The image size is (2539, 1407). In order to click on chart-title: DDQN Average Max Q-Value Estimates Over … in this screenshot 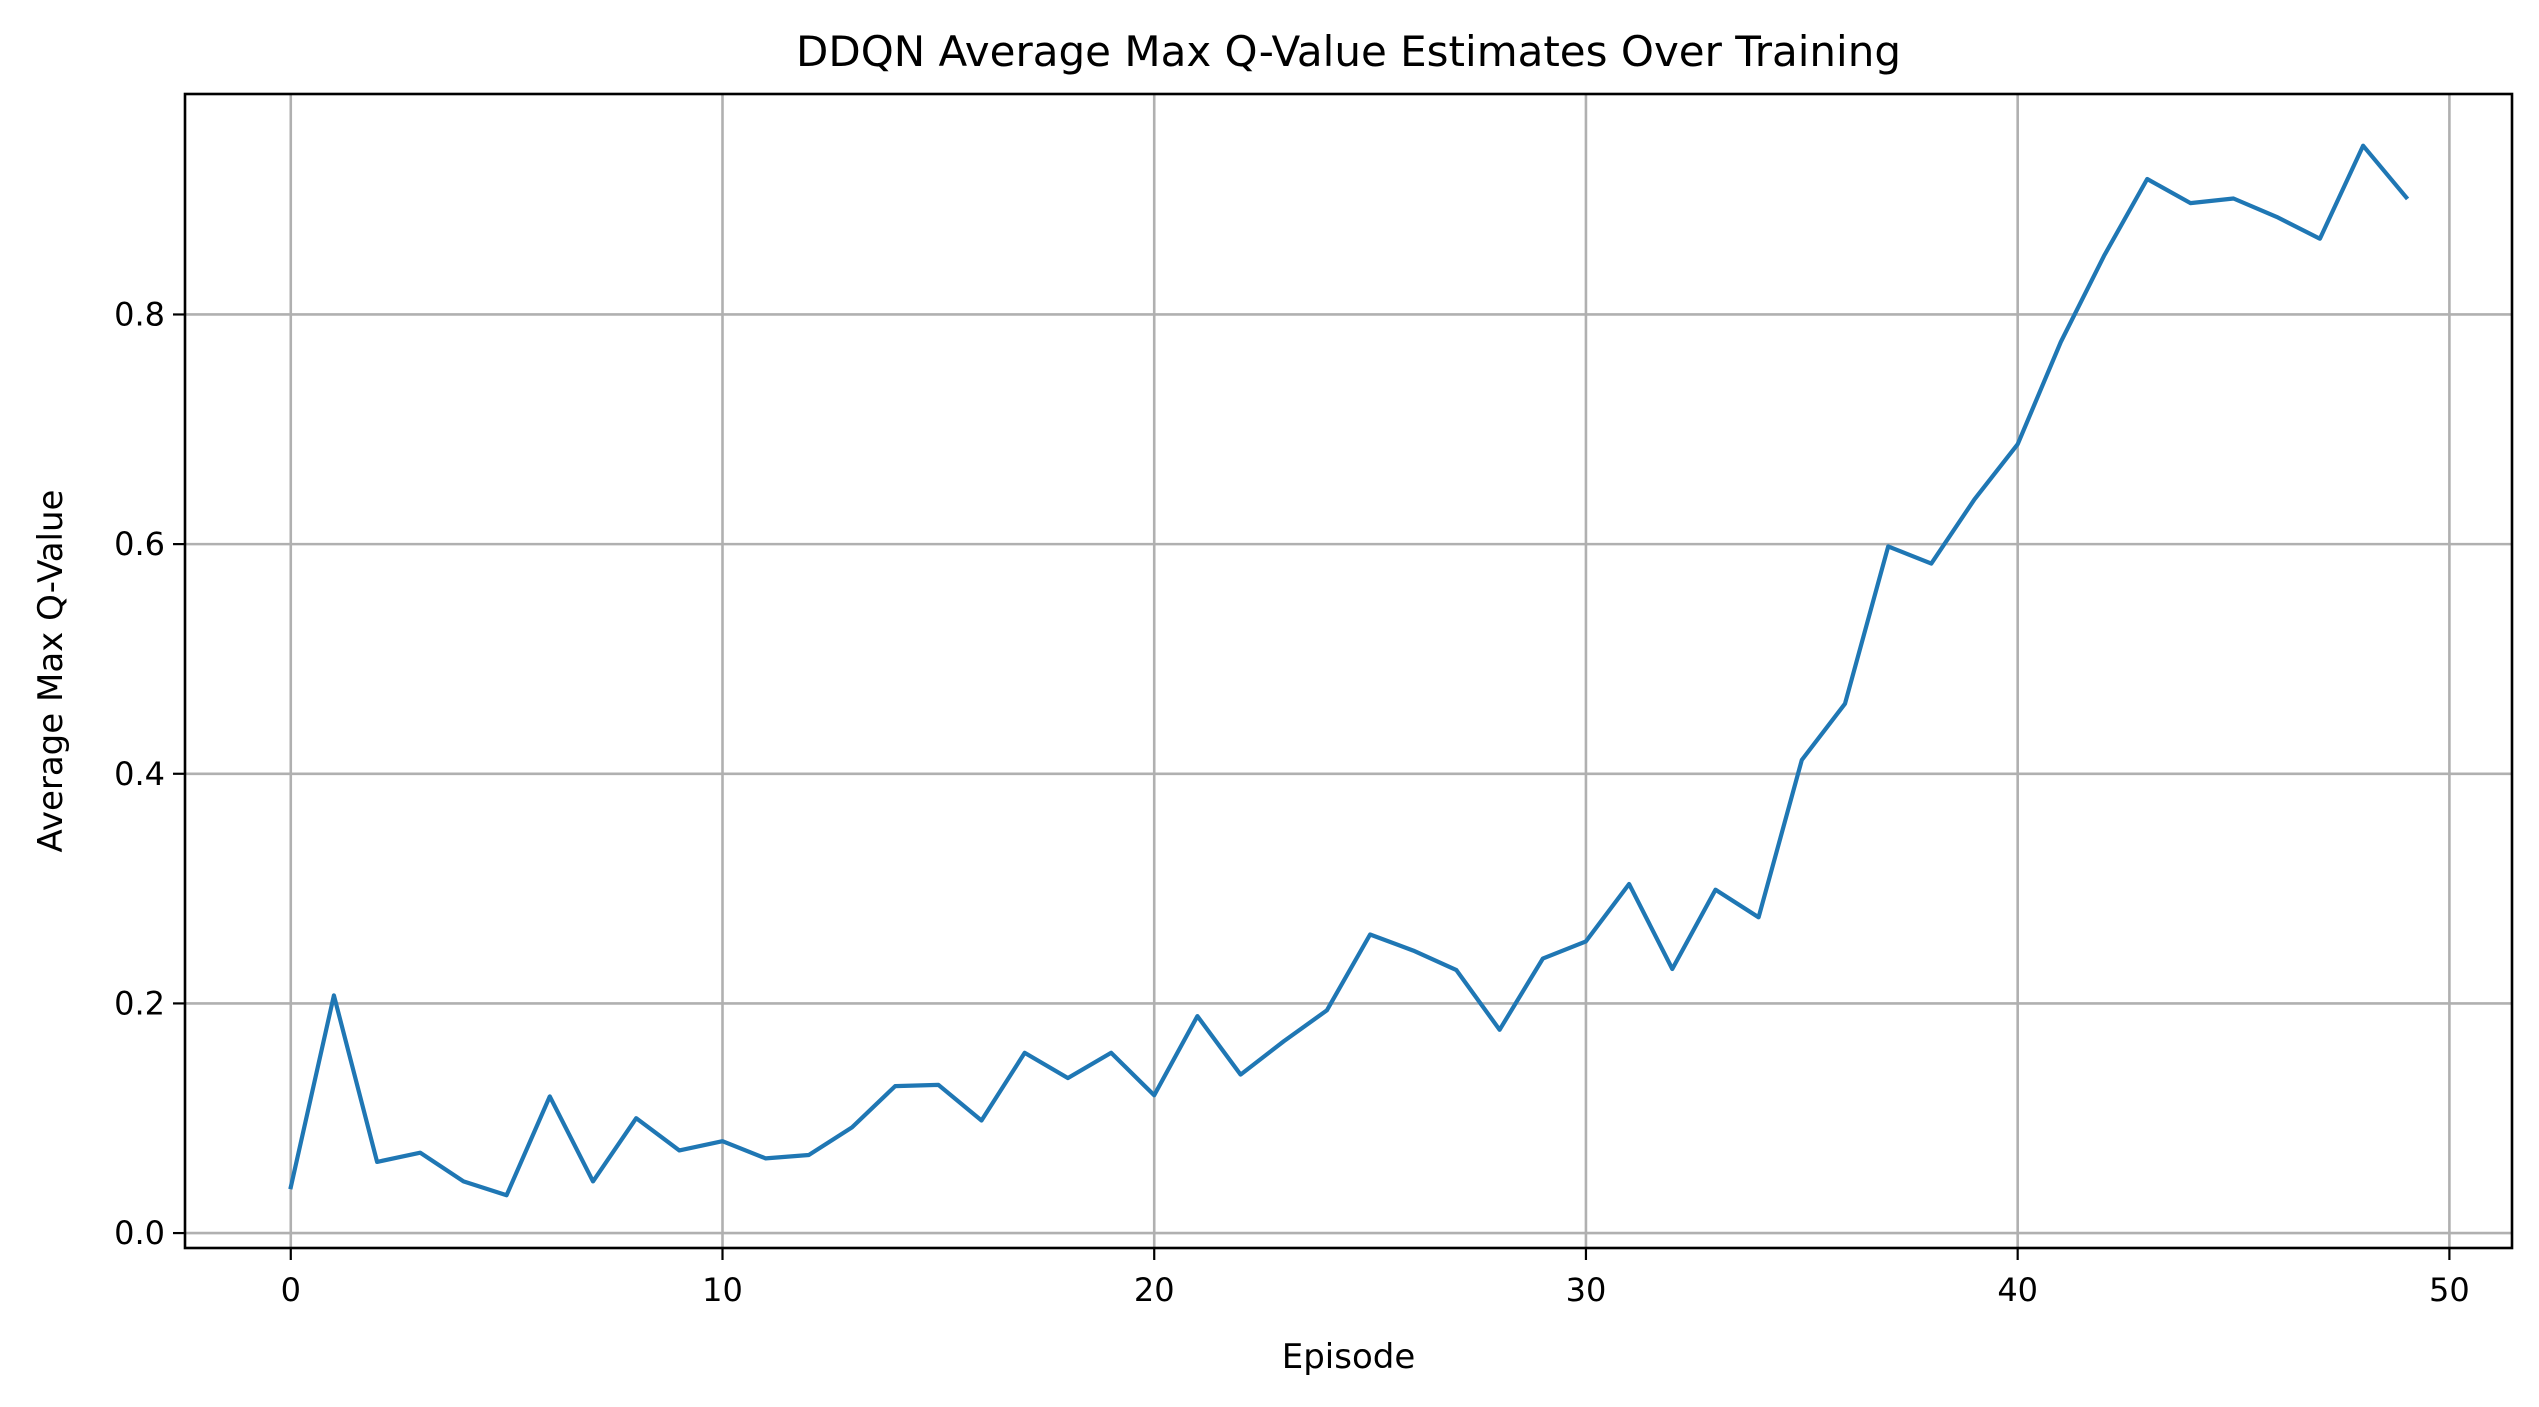, I will do `click(1348, 51)`.